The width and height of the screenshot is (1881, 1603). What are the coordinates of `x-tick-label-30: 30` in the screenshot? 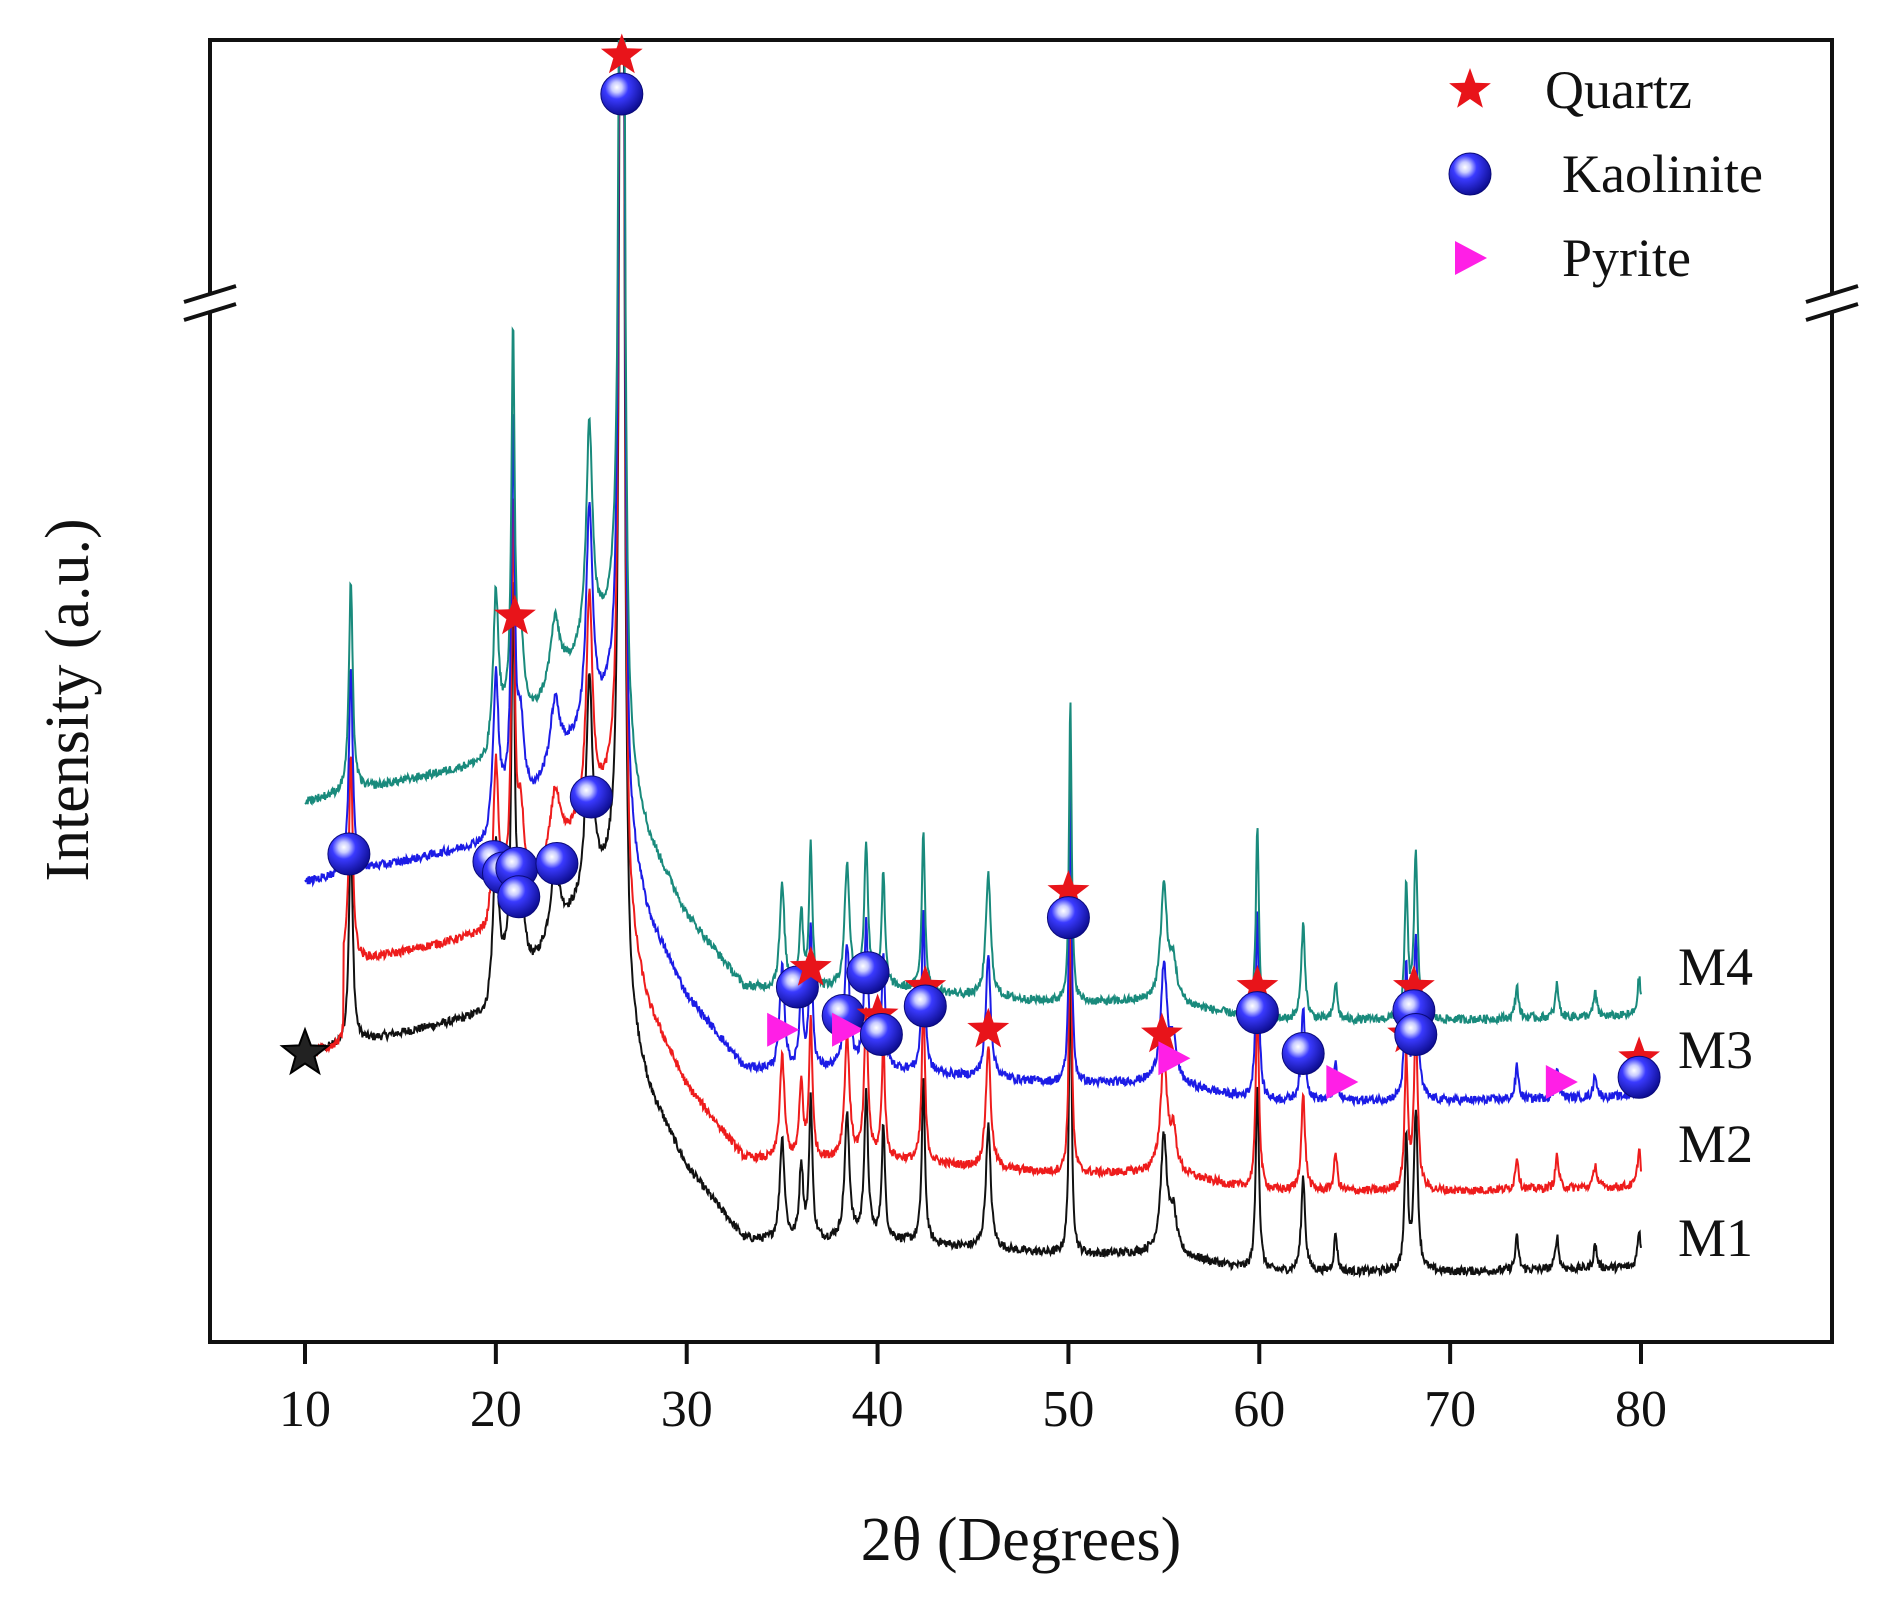 It's located at (687, 1409).